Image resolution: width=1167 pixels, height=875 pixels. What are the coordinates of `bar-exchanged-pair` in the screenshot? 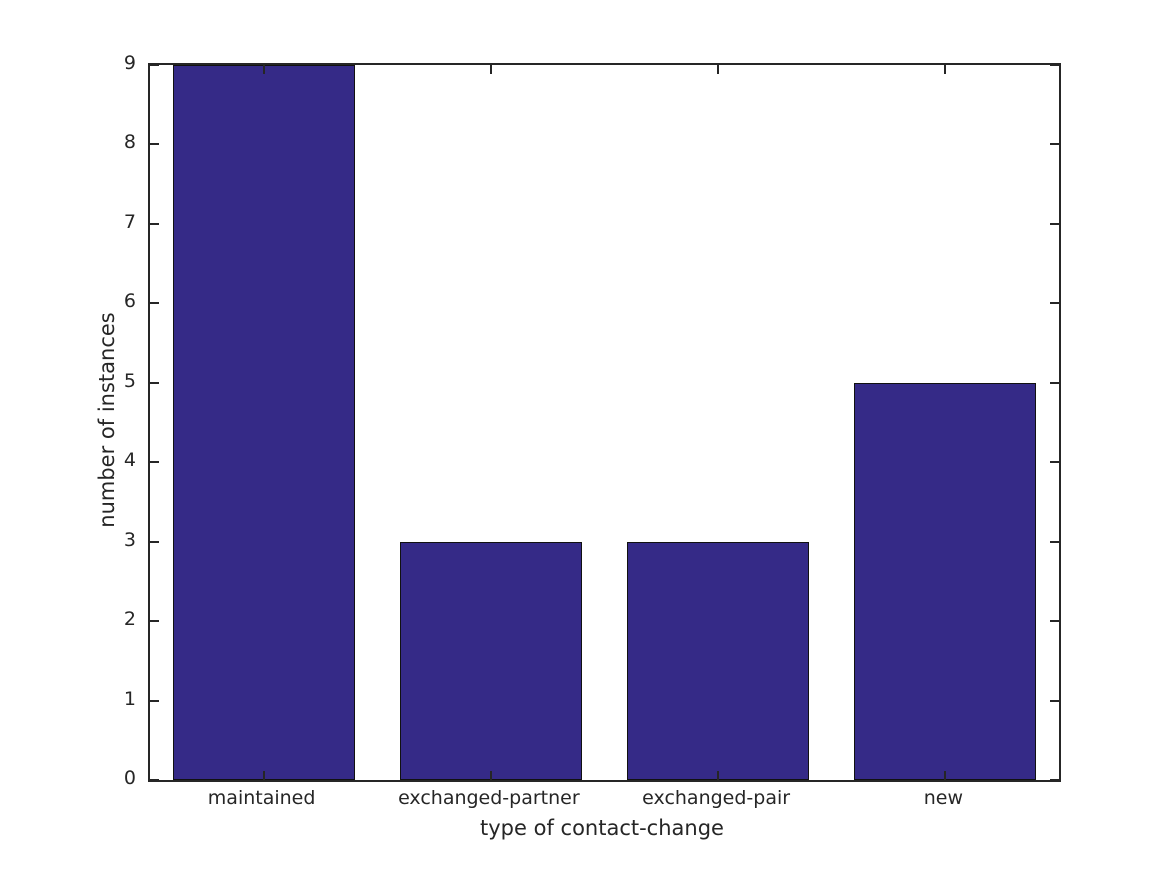 It's located at (718, 660).